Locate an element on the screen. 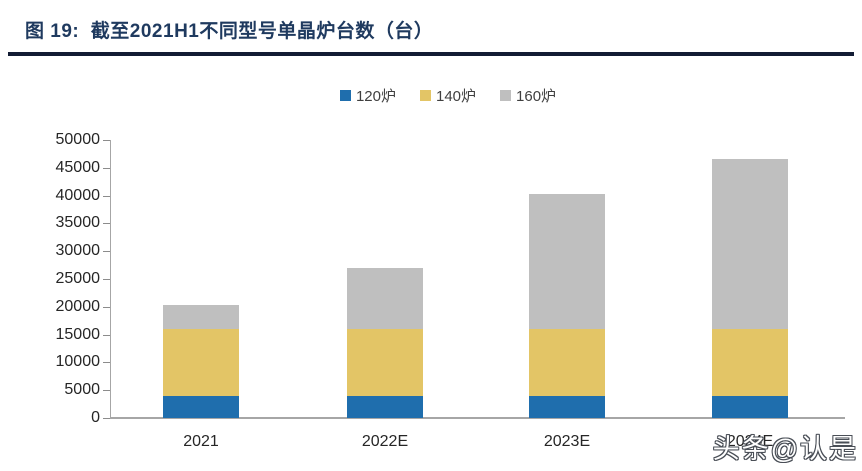 Image resolution: width=862 pixels, height=471 pixels. figure-title: 图 19: 截至2021H1不同型号单晶炉台数（台） is located at coordinates (229, 31).